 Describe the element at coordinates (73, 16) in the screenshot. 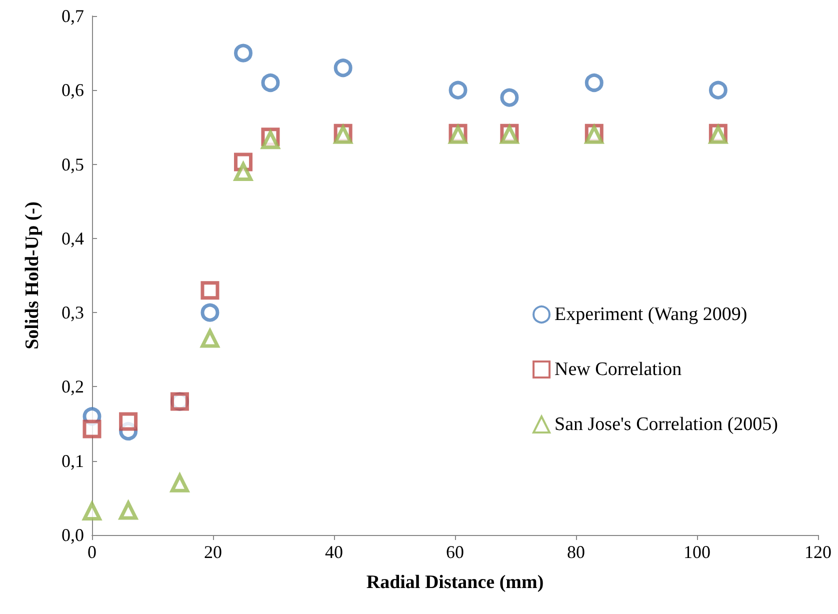

I see `y-tick-label: 0,7` at that location.